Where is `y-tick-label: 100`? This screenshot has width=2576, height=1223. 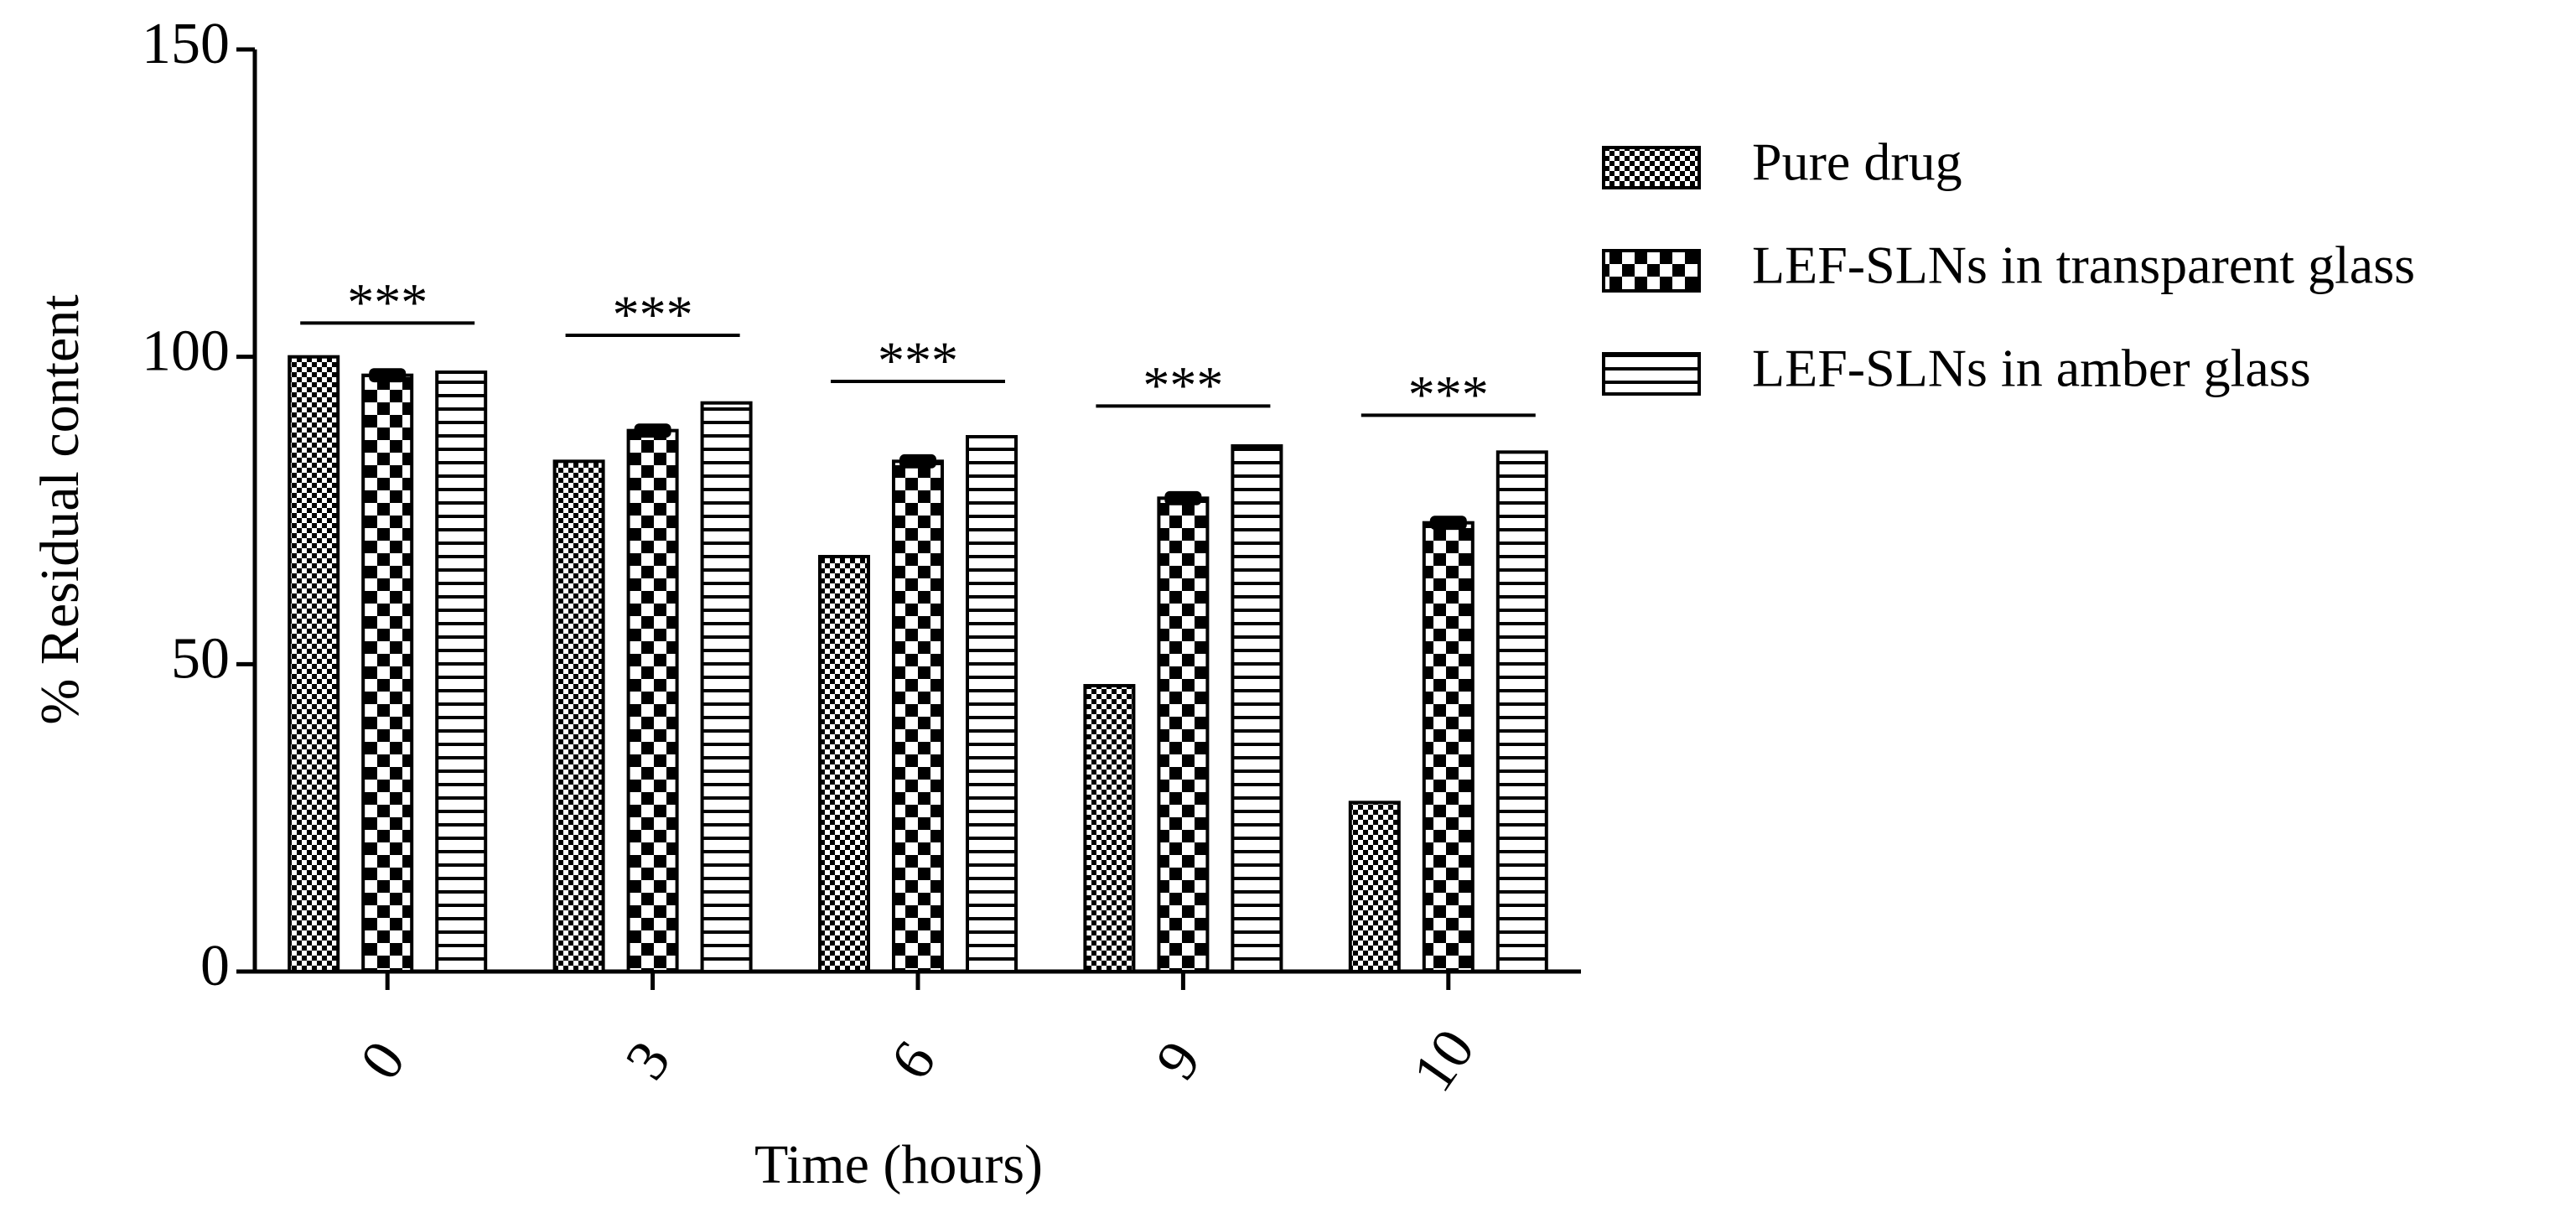 y-tick-label: 100 is located at coordinates (186, 351).